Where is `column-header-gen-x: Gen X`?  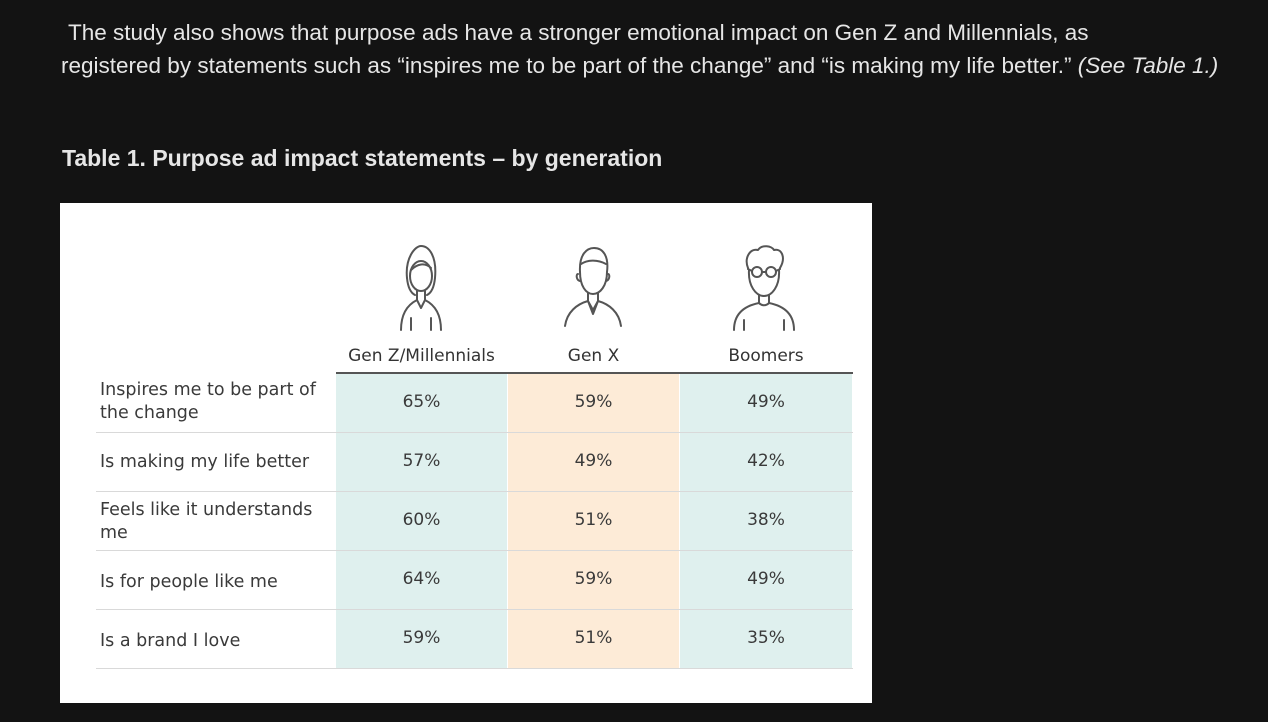 column-header-gen-x: Gen X is located at coordinates (593, 356).